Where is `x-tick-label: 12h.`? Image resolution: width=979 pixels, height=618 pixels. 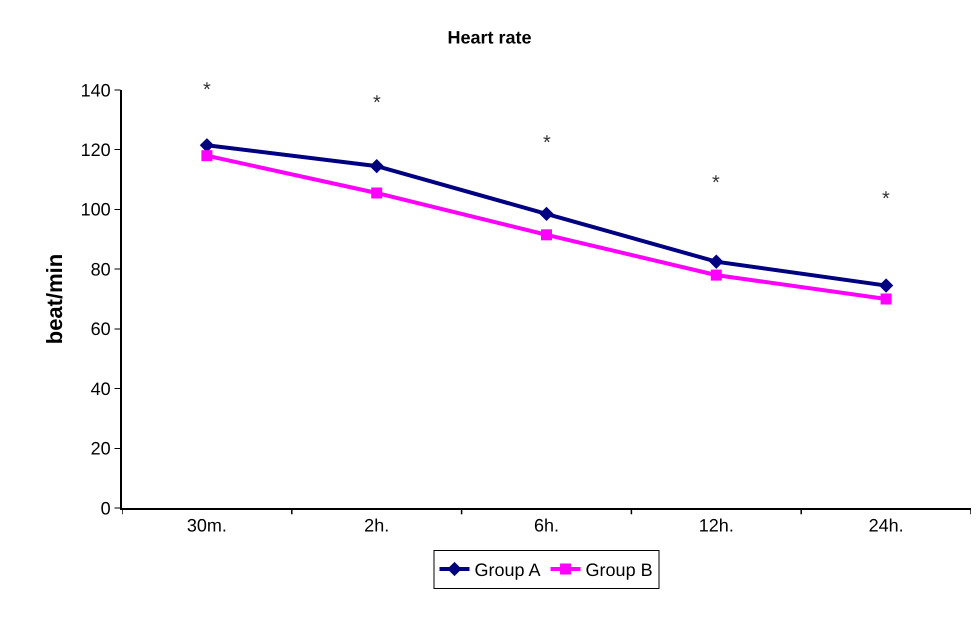 x-tick-label: 12h. is located at coordinates (716, 525).